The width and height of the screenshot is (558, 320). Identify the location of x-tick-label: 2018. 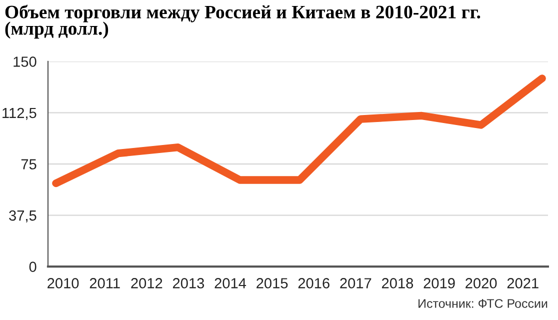
(398, 283).